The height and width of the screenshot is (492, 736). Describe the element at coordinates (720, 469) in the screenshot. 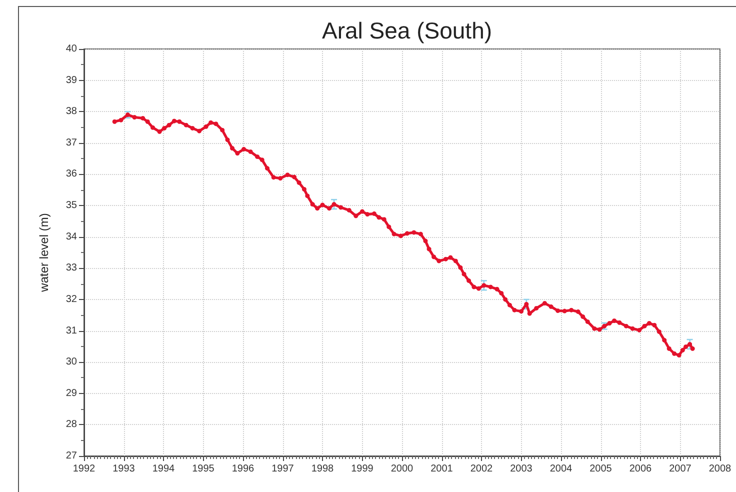

I see `x-tick-label: 2008` at that location.